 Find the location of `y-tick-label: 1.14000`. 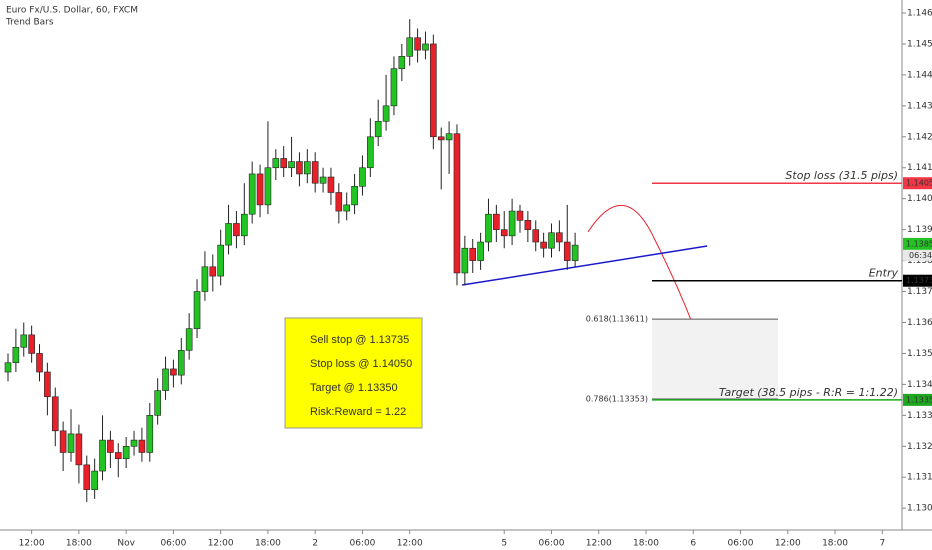

y-tick-label: 1.14000 is located at coordinates (919, 199).